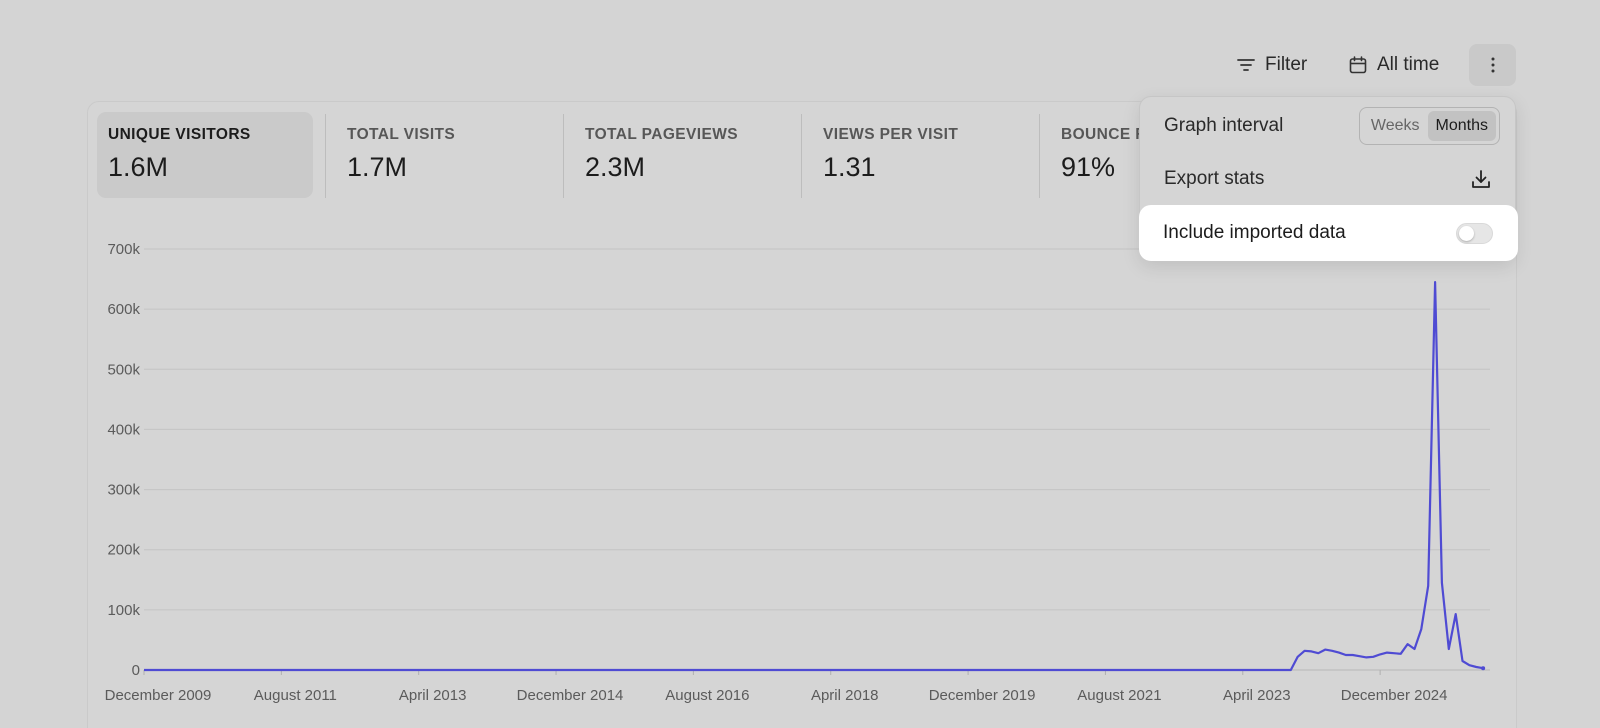 The height and width of the screenshot is (728, 1600). What do you see at coordinates (1286, 64) in the screenshot?
I see `filter-label: Filter` at bounding box center [1286, 64].